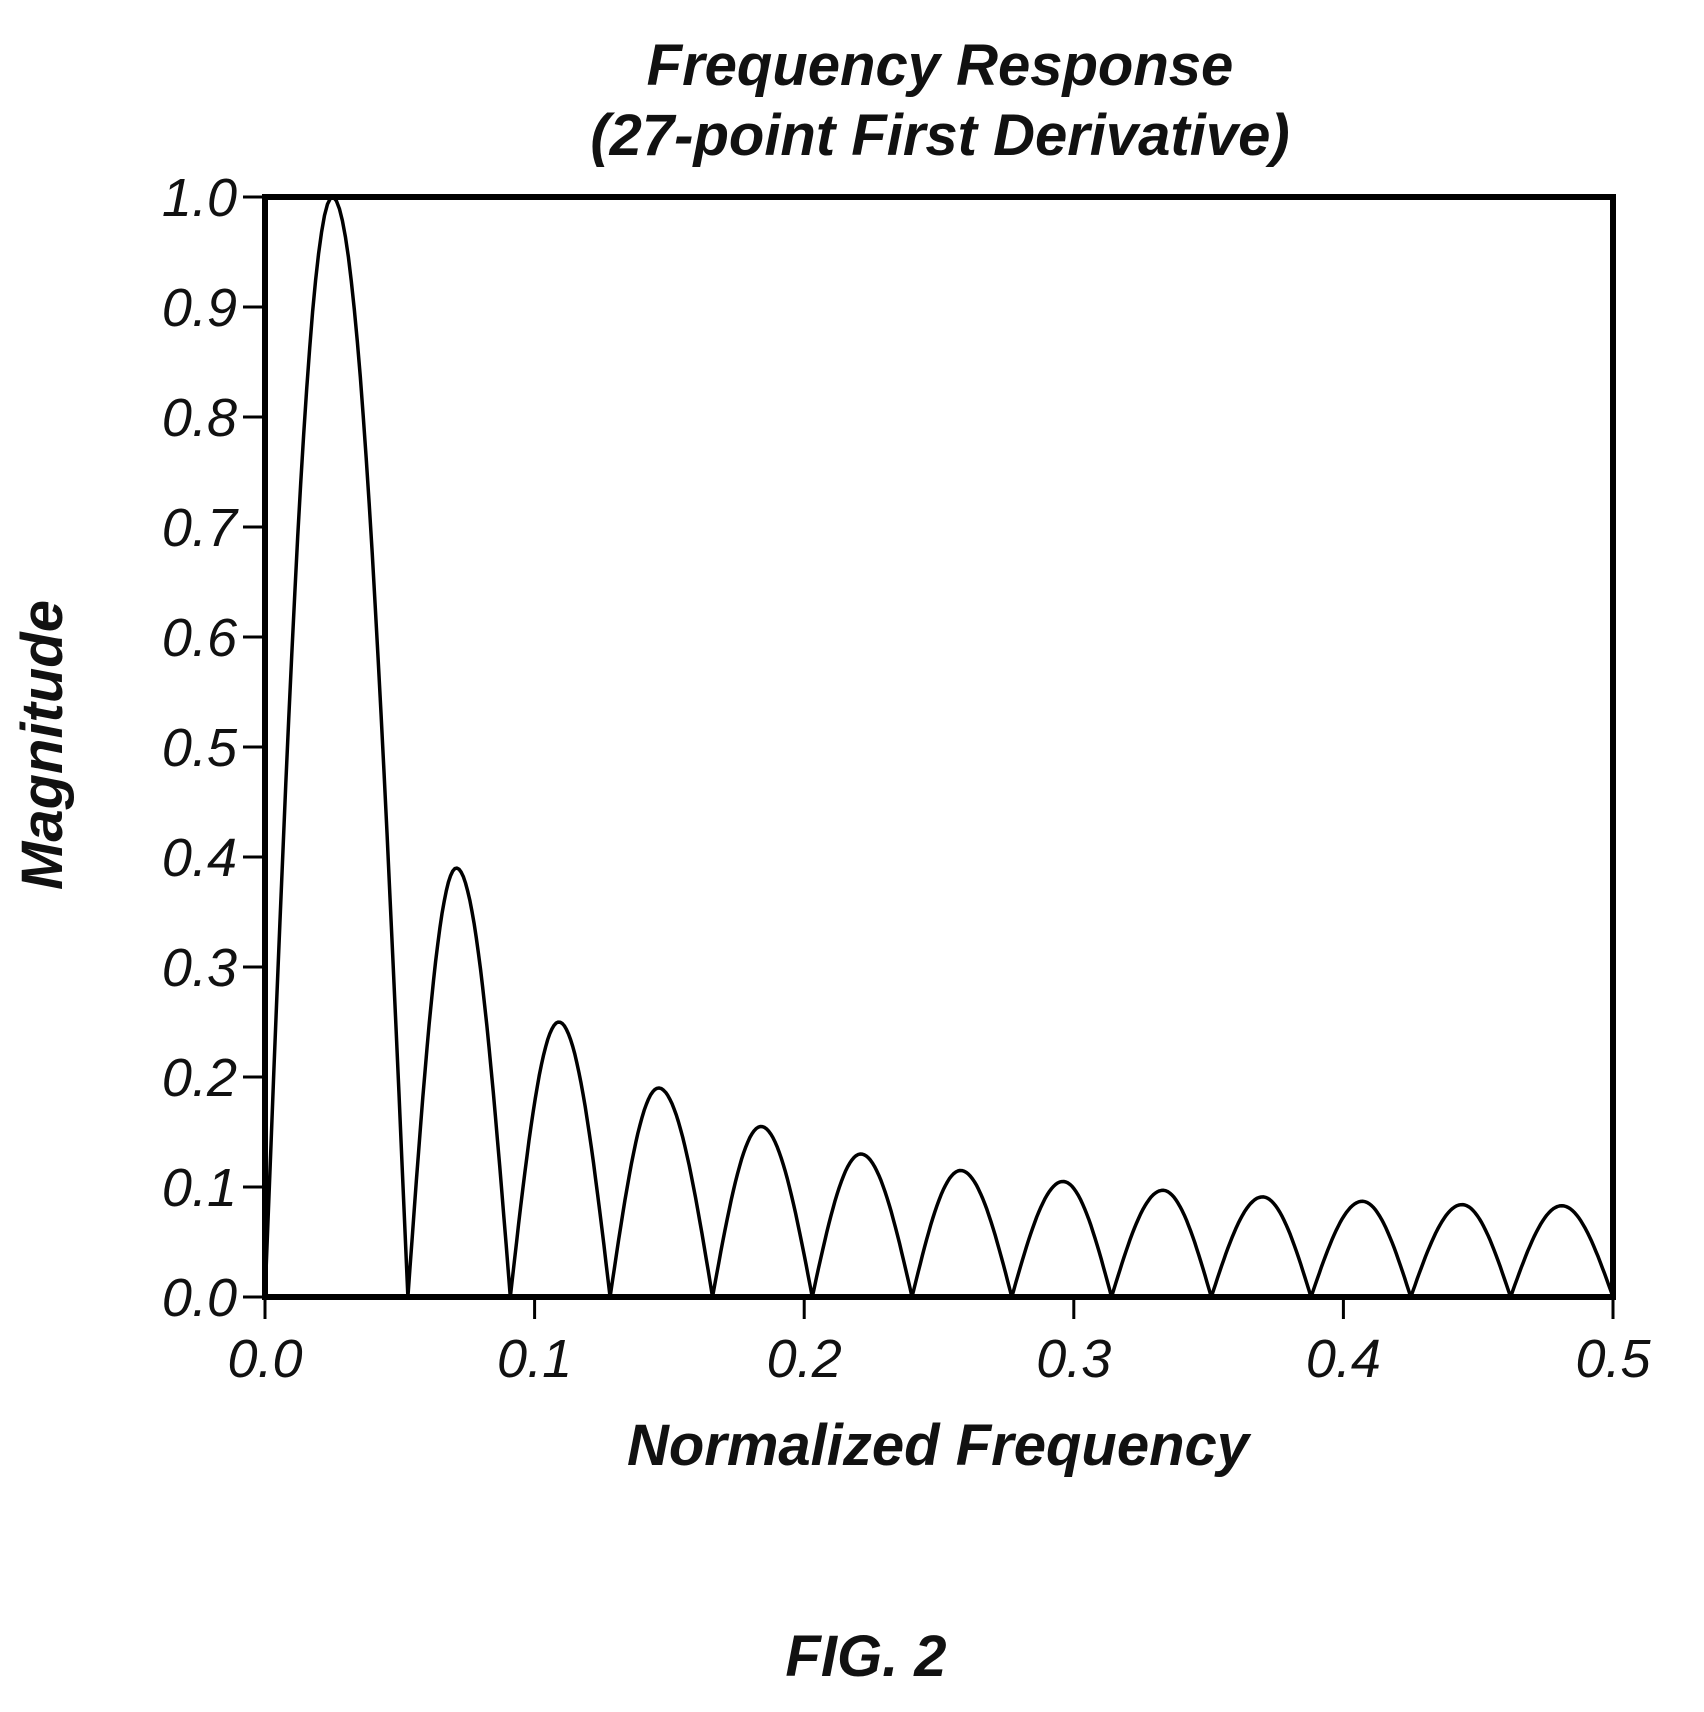  What do you see at coordinates (1073, 1359) in the screenshot?
I see `x-tick-label: 0.3` at bounding box center [1073, 1359].